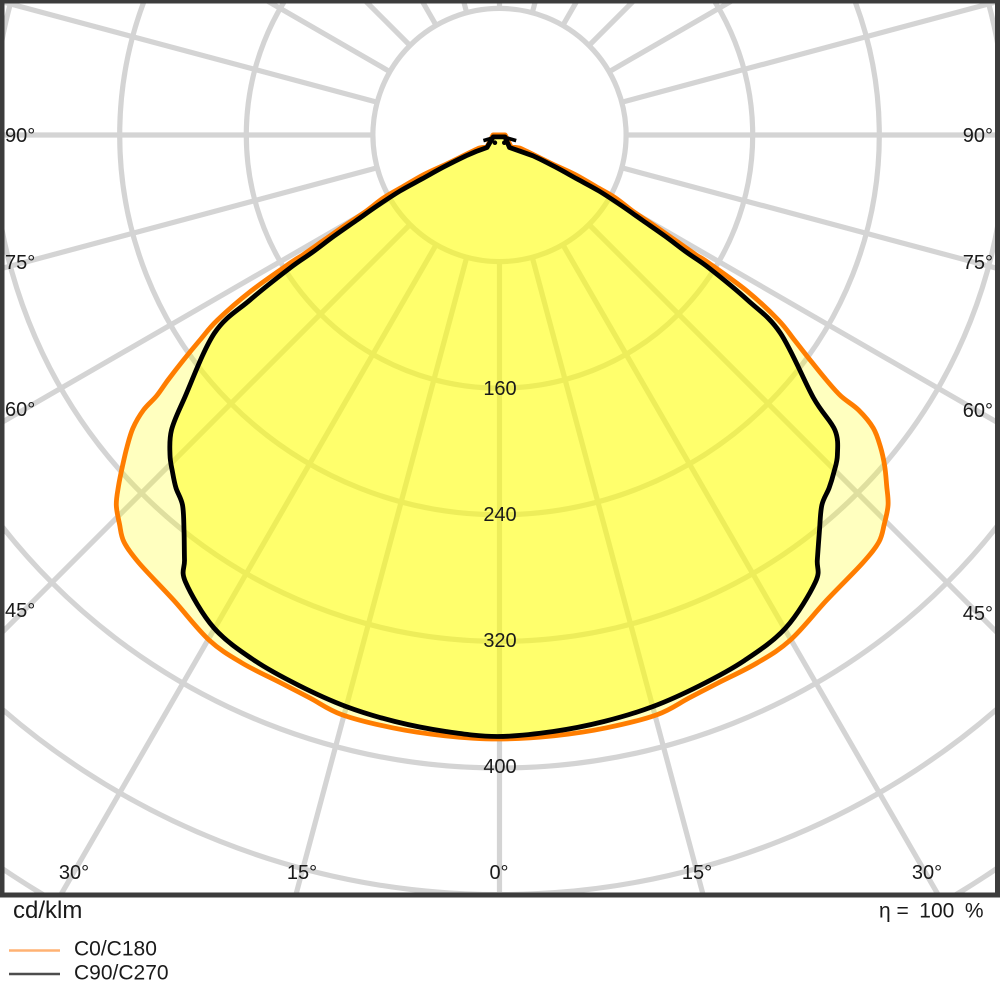 The width and height of the screenshot is (1000, 1005). I want to click on svg-text: cd/klm, so click(47, 910).